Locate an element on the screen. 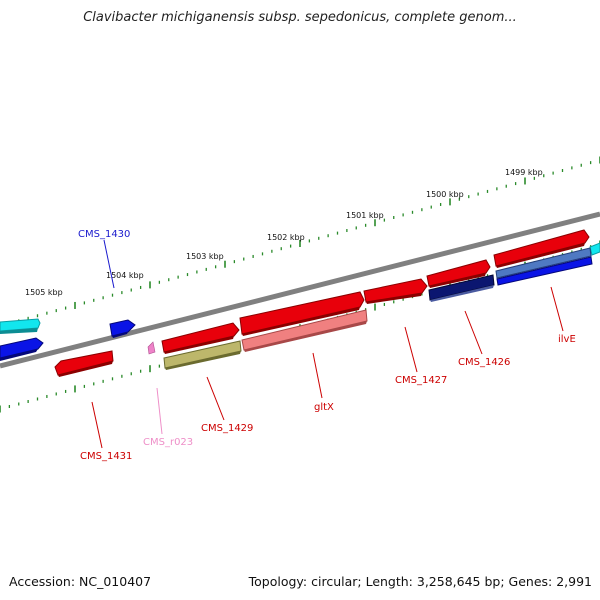 The height and width of the screenshot is (600, 600). leader-cms-r023 is located at coordinates (159, 411).